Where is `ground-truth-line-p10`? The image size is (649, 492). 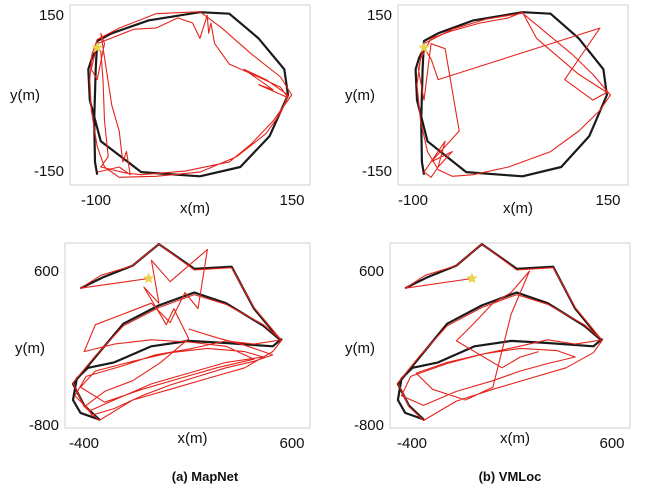
ground-truth-line-p10 is located at coordinates (177, 332).